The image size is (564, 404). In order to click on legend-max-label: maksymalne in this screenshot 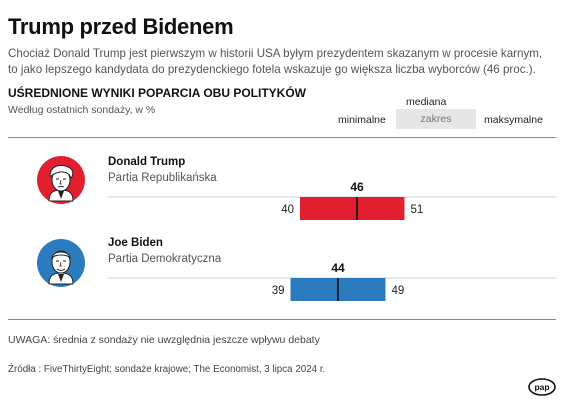, I will do `click(513, 120)`.